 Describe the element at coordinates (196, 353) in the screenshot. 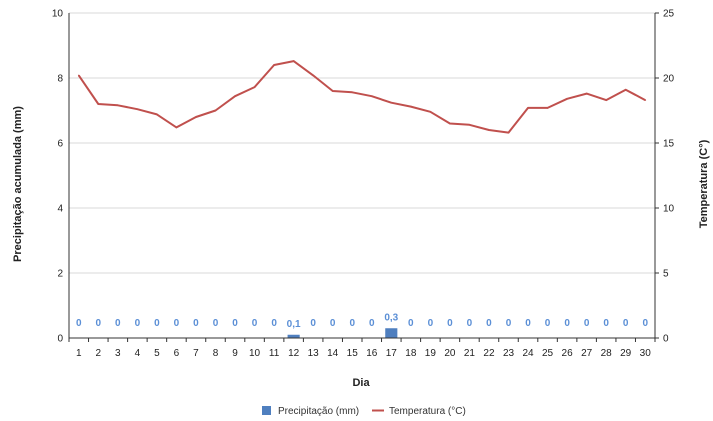

I see `x-axis-tick-label: 7` at that location.